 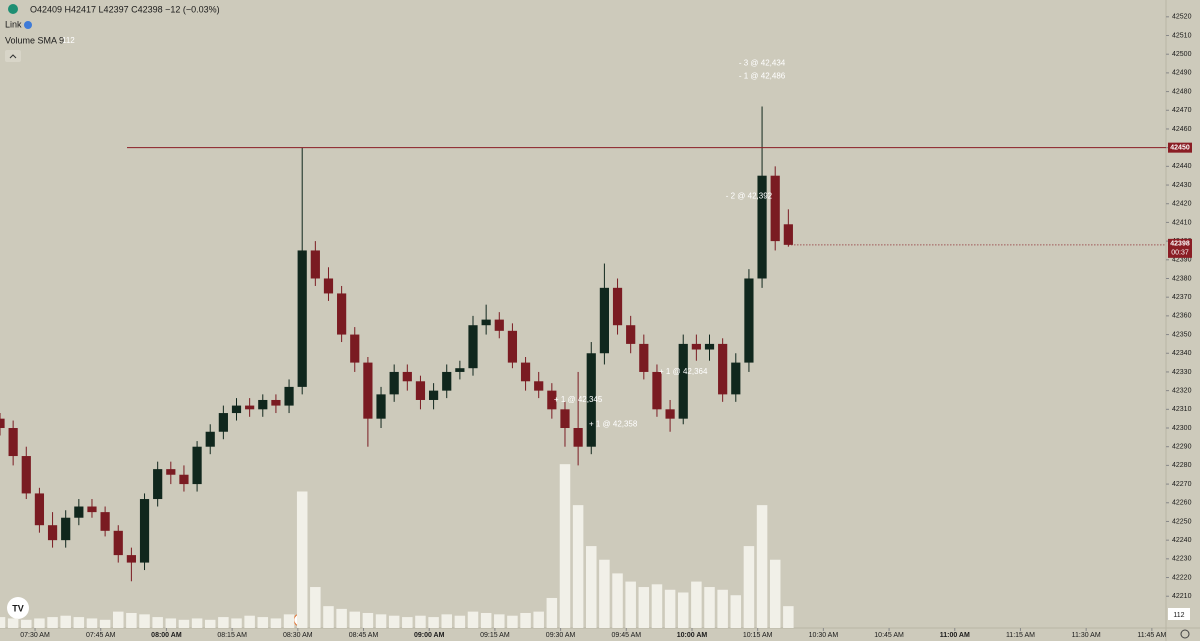 What do you see at coordinates (13, 56) in the screenshot?
I see `collapse-button` at bounding box center [13, 56].